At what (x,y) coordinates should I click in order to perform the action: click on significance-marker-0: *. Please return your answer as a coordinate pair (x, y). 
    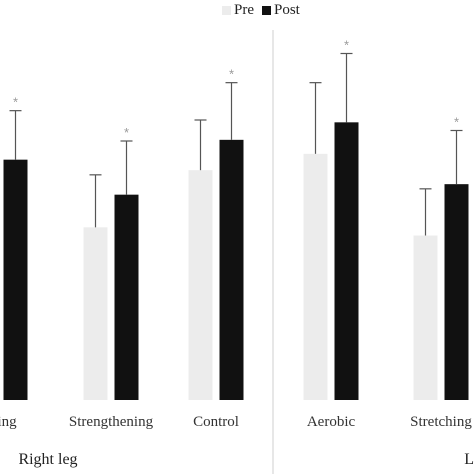
    Looking at the image, I should click on (15, 102).